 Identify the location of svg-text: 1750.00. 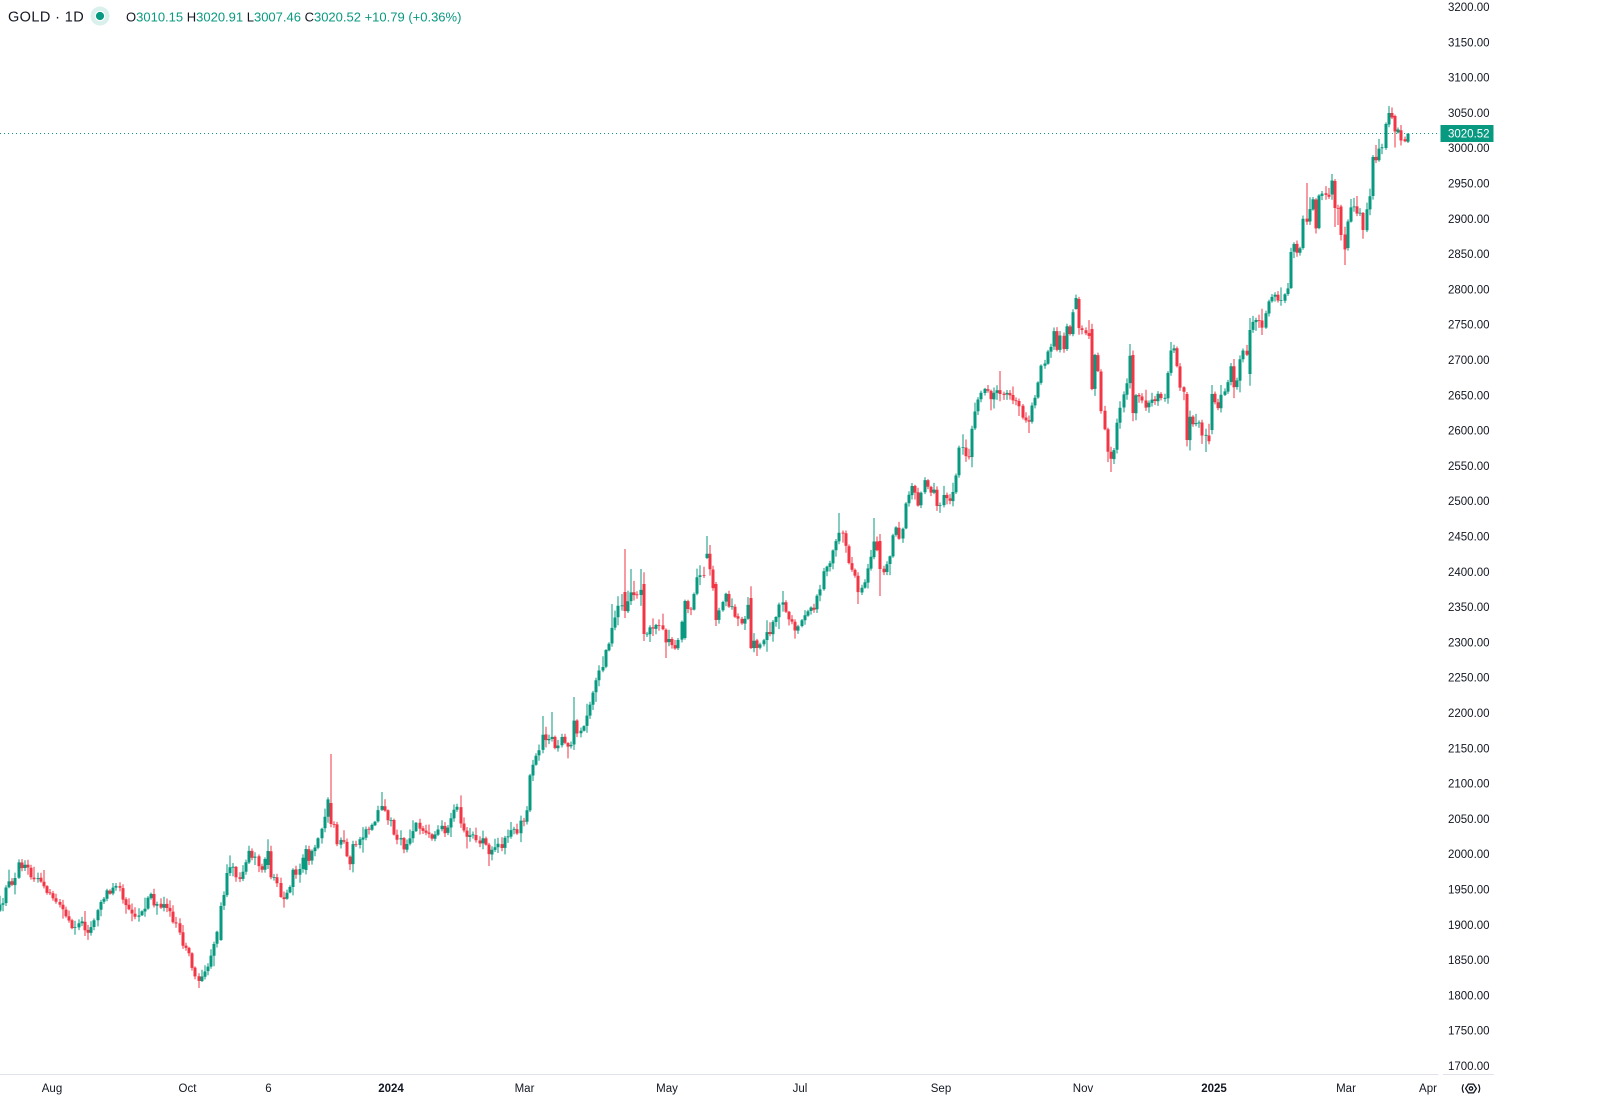
(1469, 1032).